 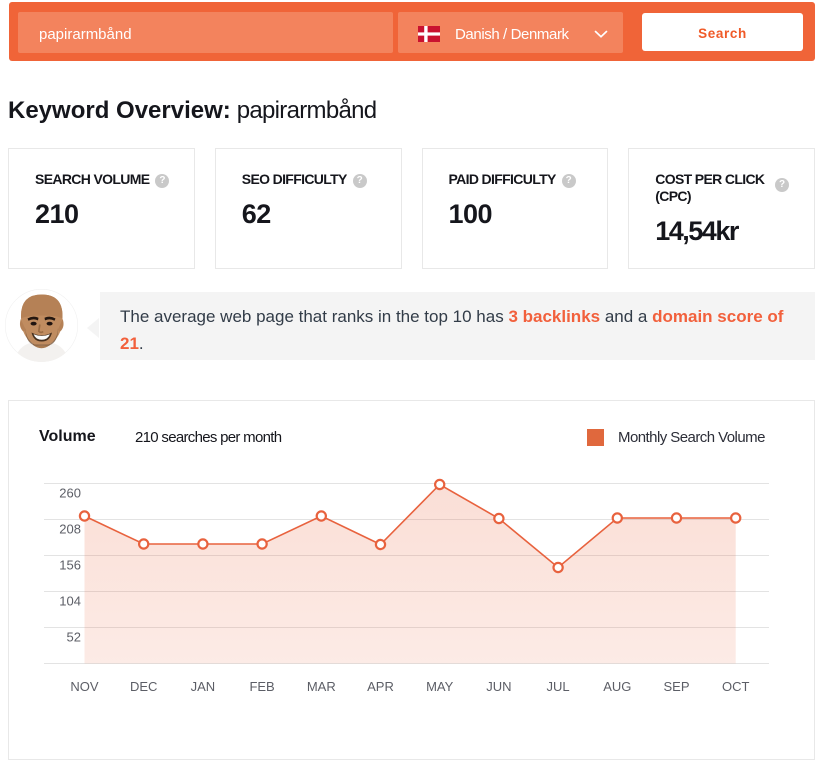 What do you see at coordinates (261, 686) in the screenshot?
I see `svg-text: FEB` at bounding box center [261, 686].